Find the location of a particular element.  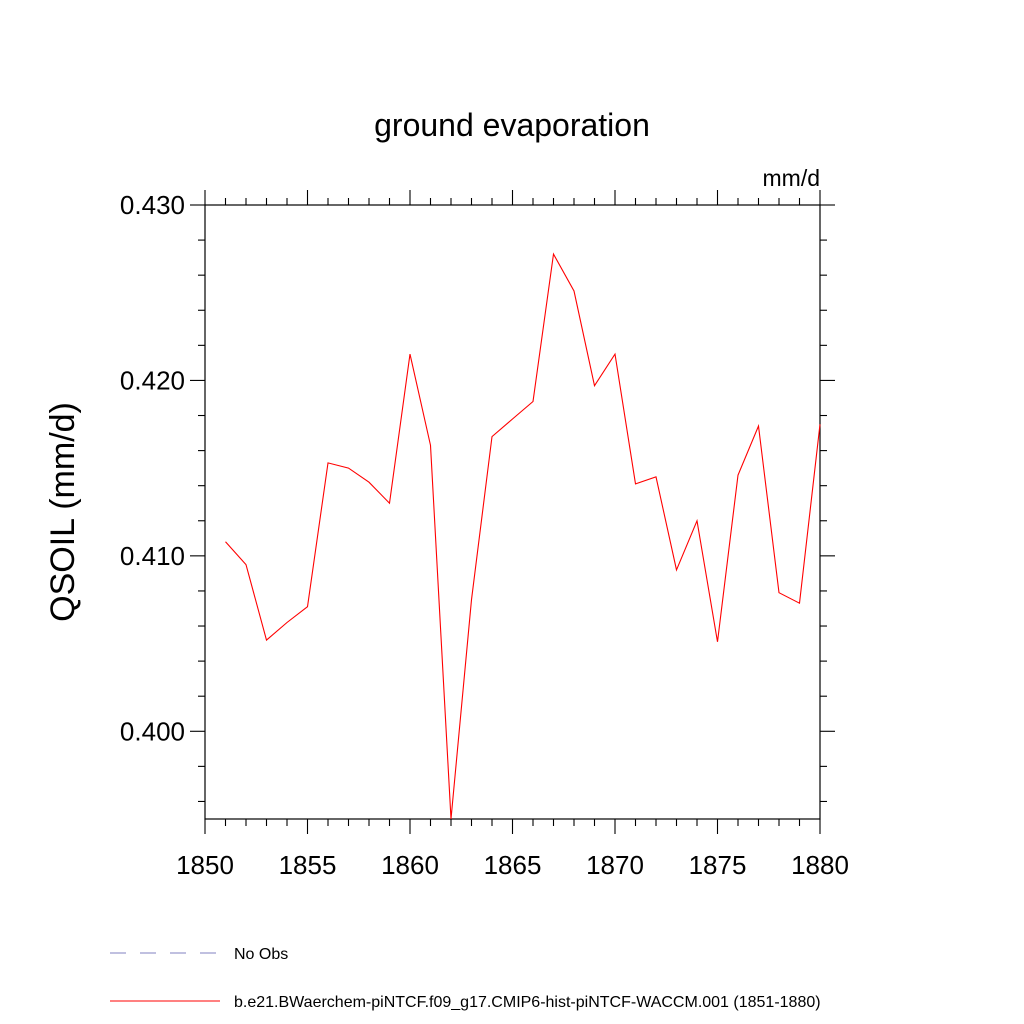

y-axis-label: QSOIL (mm/d) is located at coordinates (63, 512).